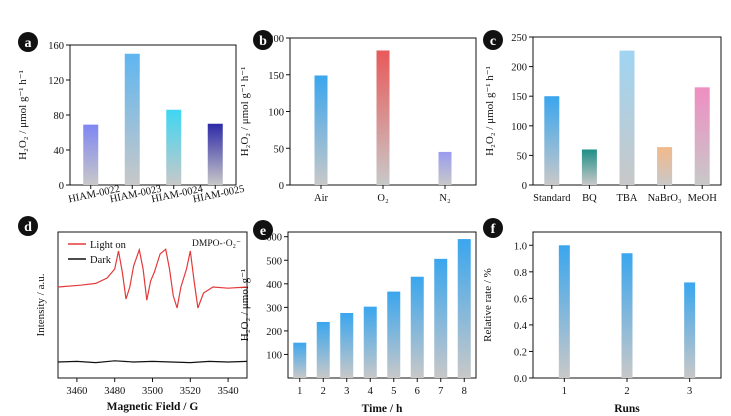 Image resolution: width=731 pixels, height=416 pixels. Describe the element at coordinates (371, 391) in the screenshot. I see `x-tick-label: 4` at that location.